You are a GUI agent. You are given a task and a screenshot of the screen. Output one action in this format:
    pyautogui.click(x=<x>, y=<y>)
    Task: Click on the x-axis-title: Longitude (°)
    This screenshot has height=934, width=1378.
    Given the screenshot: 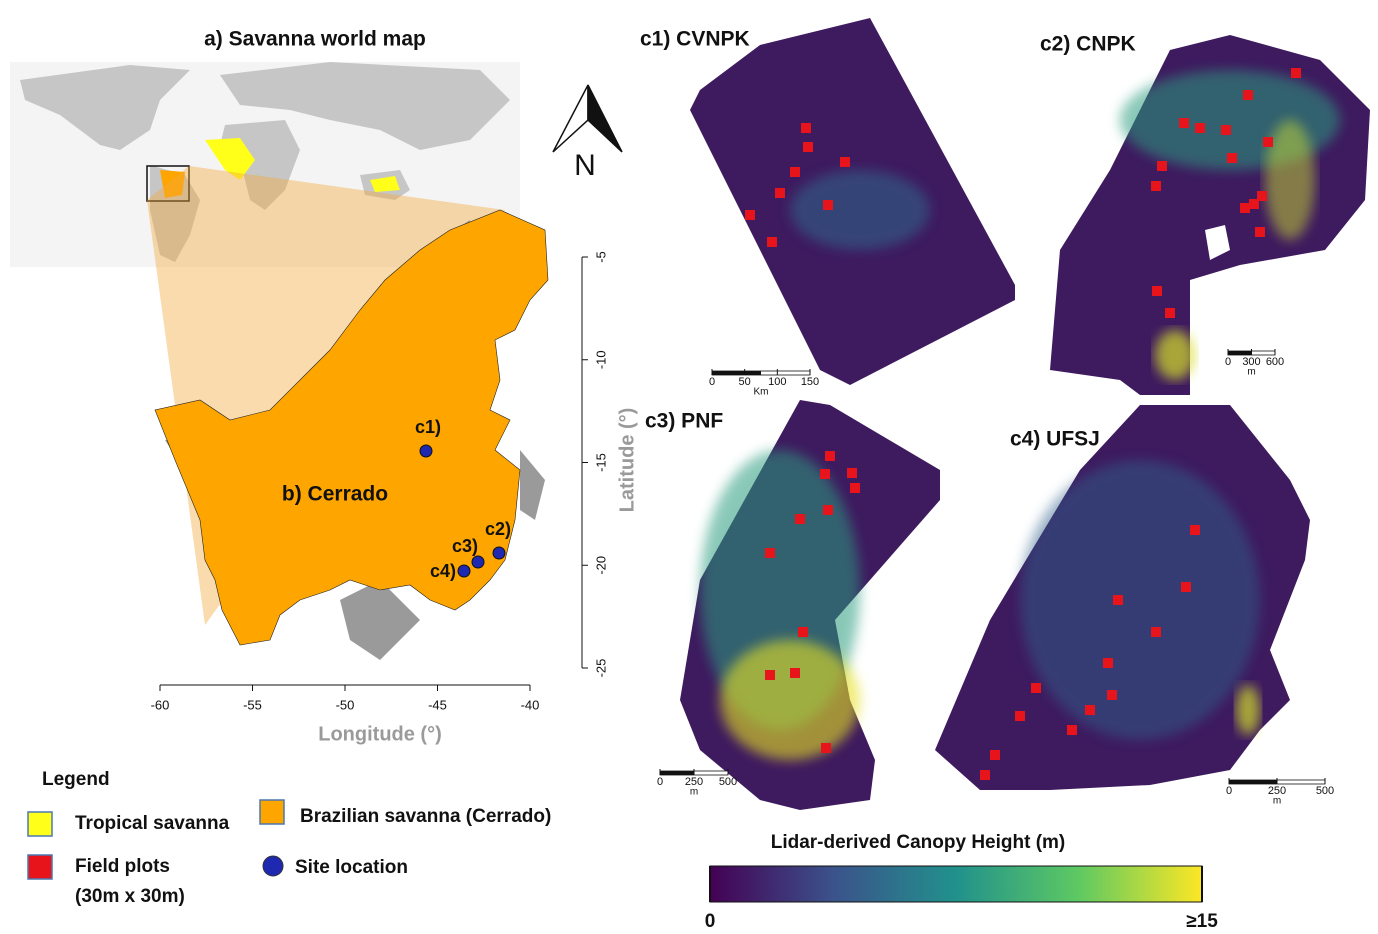 What is the action you would take?
    pyautogui.click(x=380, y=734)
    